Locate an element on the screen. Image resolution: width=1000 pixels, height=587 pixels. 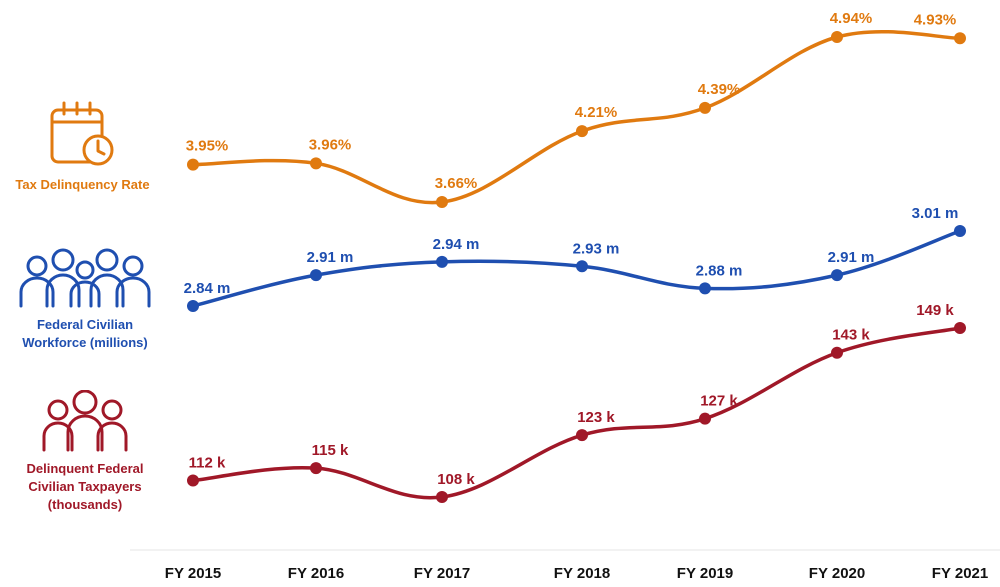
data-label: 4.39% is located at coordinates (719, 89).